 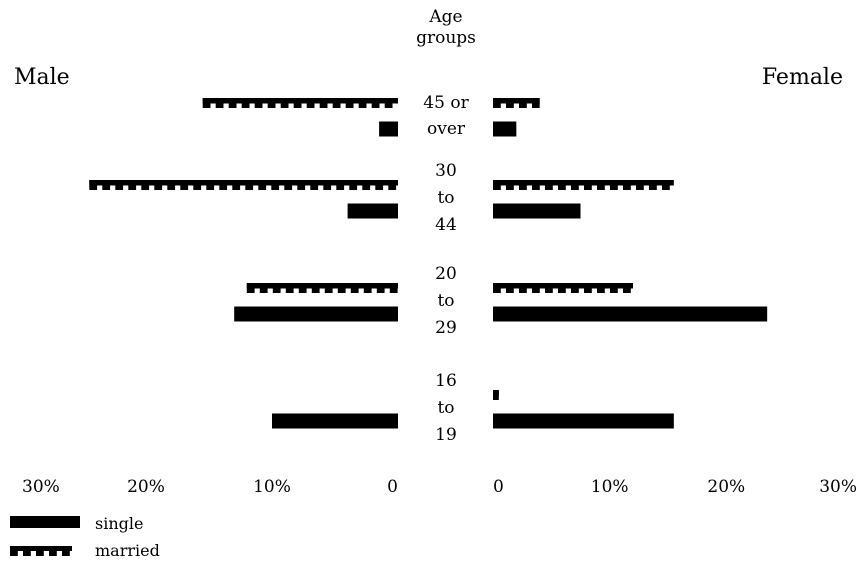 I want to click on category-label: 20, so click(x=446, y=274).